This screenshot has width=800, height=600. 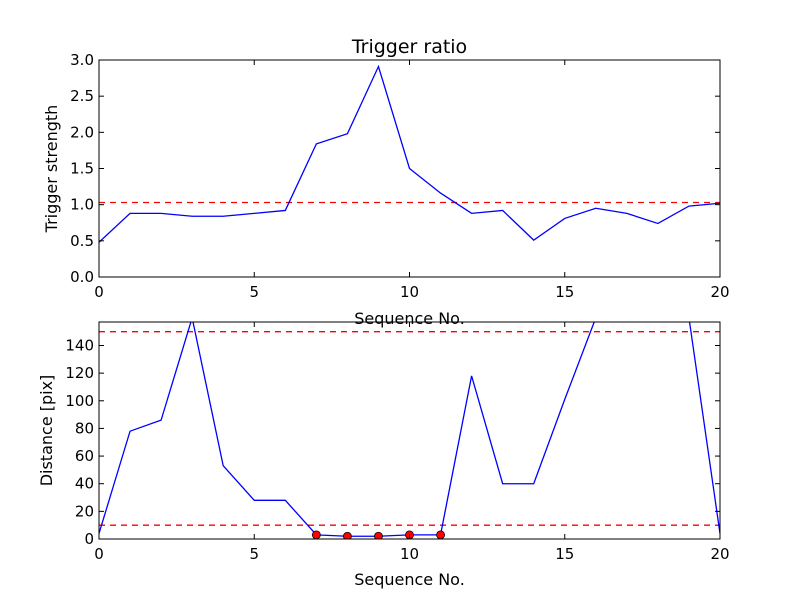 What do you see at coordinates (82, 96) in the screenshot?
I see `y-tick-label: 2.5` at bounding box center [82, 96].